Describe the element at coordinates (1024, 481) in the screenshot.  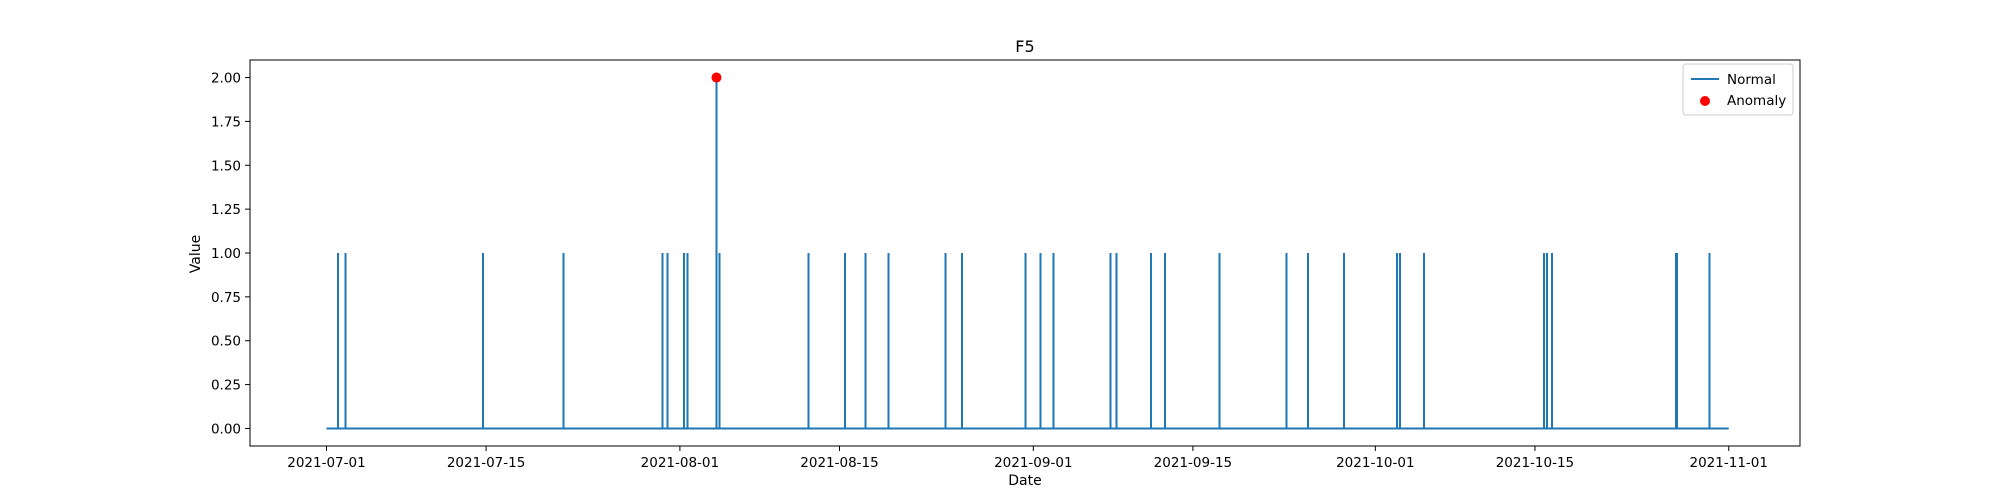
I see `x-axis-label: Date` at that location.